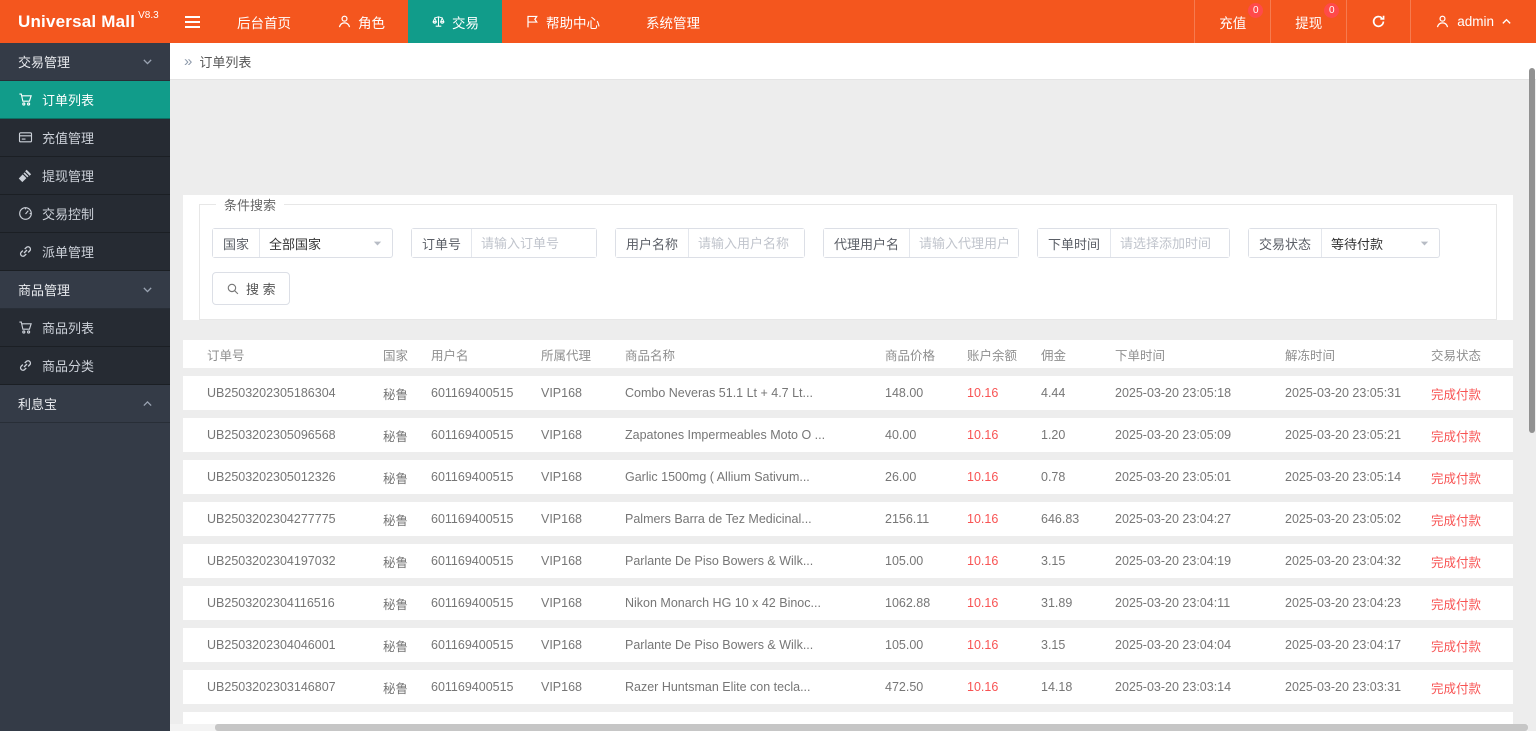 The image size is (1536, 731). What do you see at coordinates (147, 61) in the screenshot?
I see `chevron-down-icon` at bounding box center [147, 61].